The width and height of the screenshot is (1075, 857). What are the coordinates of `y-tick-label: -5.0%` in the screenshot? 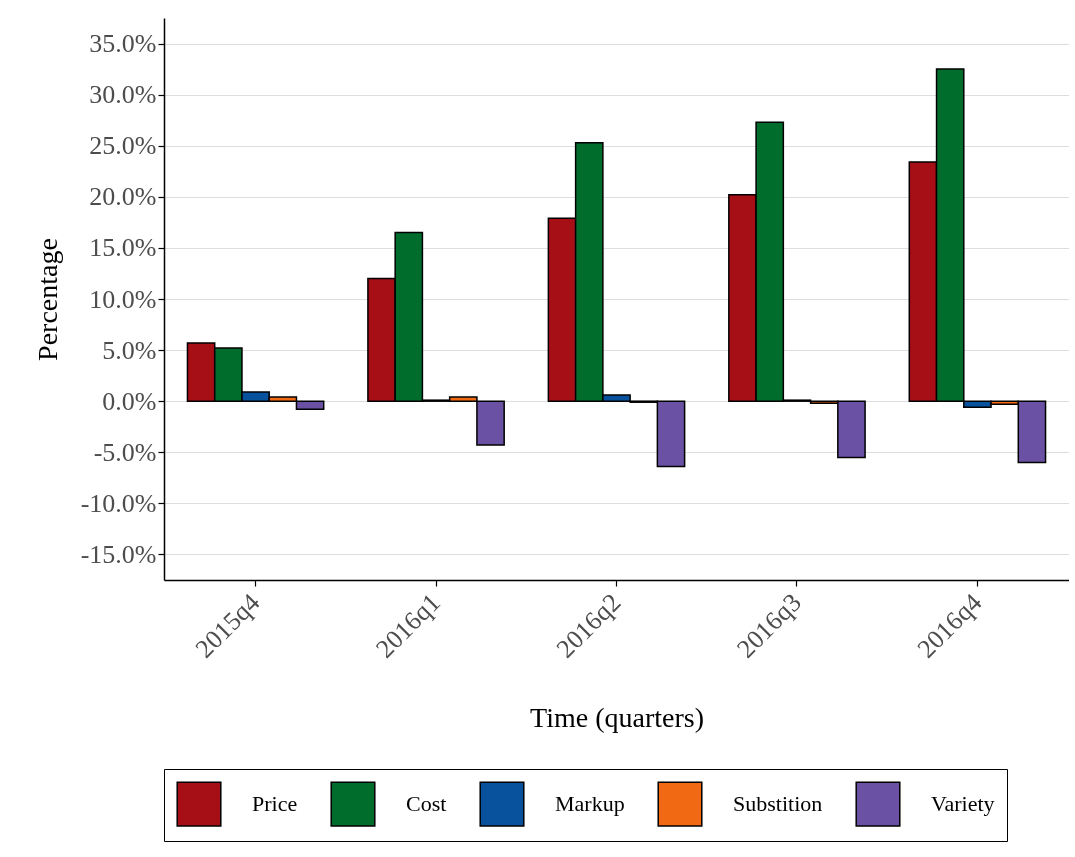 It's located at (125, 452).